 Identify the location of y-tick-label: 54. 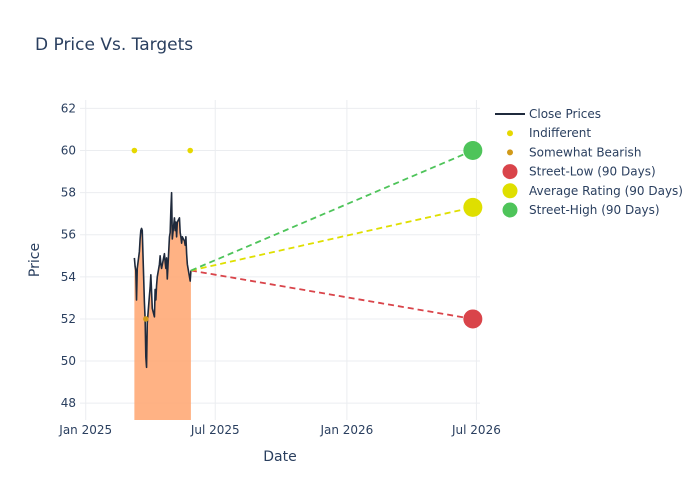
(68, 277).